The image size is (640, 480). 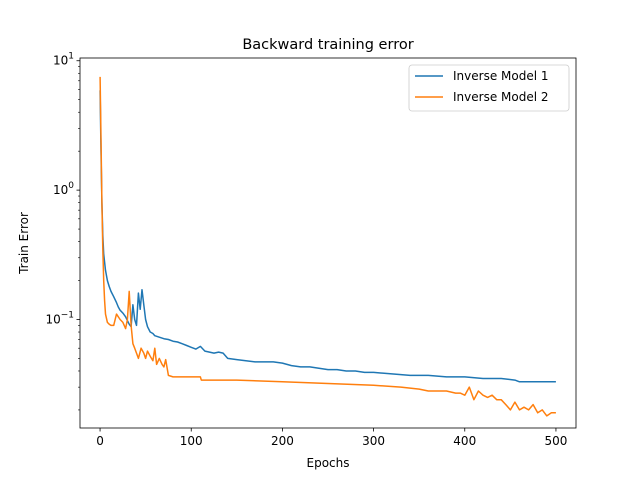 I want to click on legend-box, so click(x=489, y=88).